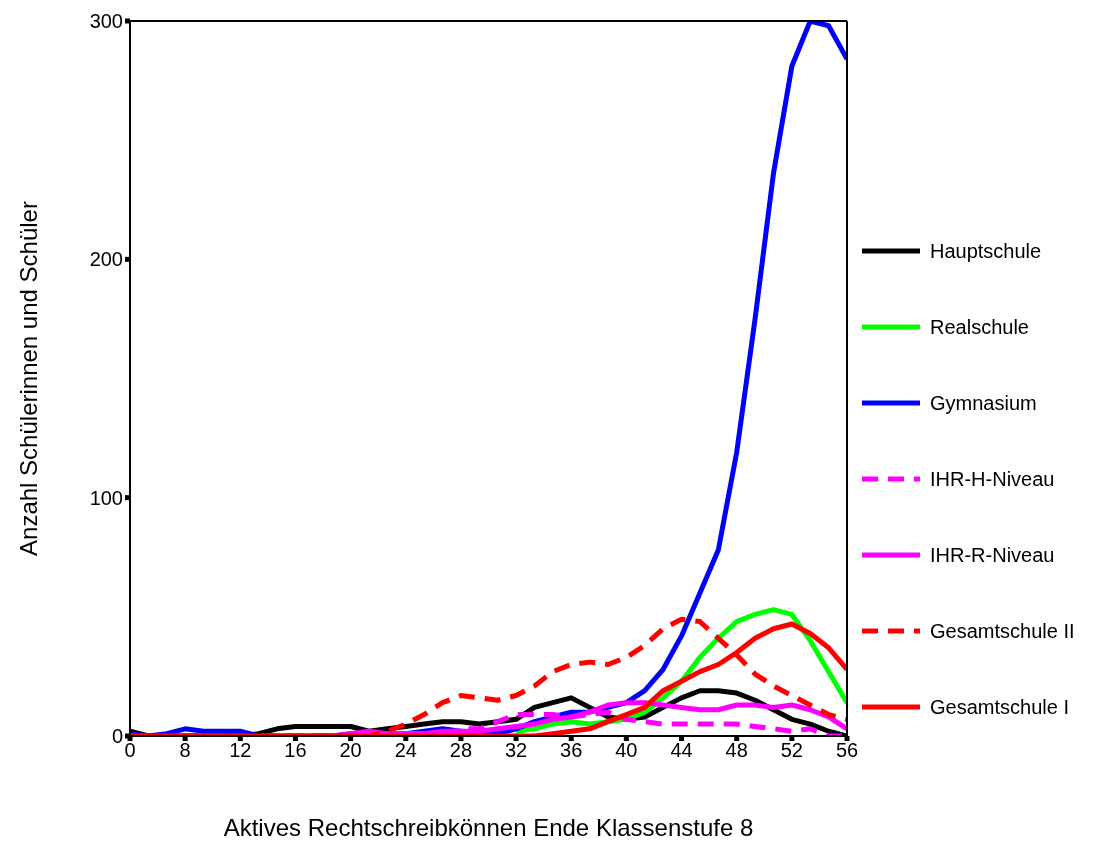 The image size is (1113, 859). What do you see at coordinates (983, 403) in the screenshot?
I see `legend-label: Gymnasium` at bounding box center [983, 403].